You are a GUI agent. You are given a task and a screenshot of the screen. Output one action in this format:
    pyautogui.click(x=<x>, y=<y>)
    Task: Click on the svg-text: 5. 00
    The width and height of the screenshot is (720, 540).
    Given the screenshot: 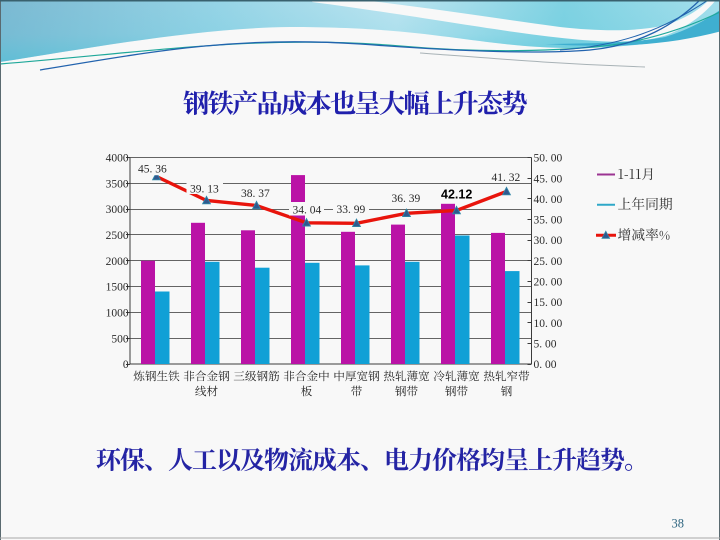 What is the action you would take?
    pyautogui.click(x=545, y=344)
    